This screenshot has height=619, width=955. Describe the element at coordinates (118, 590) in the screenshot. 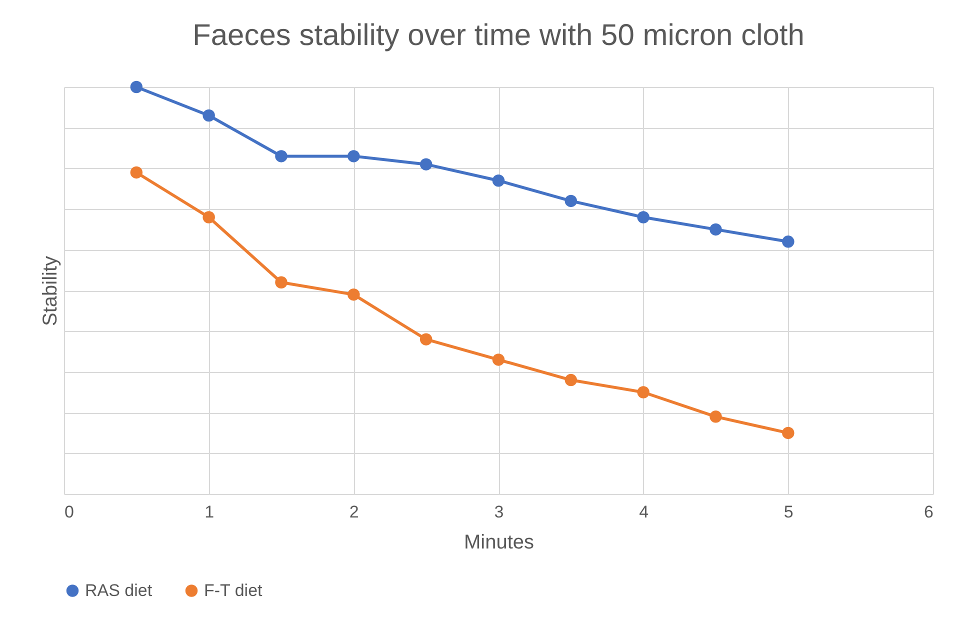

I see `legend-label: RAS diet` at that location.